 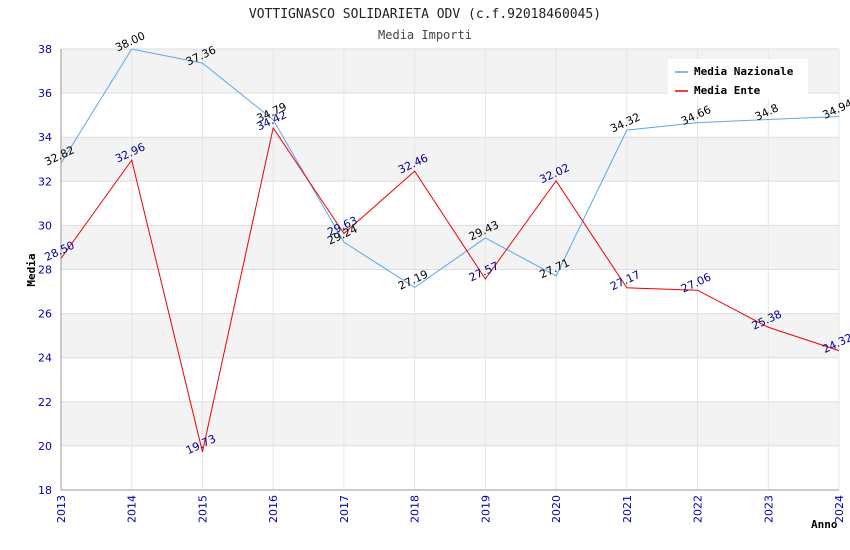 What do you see at coordinates (485, 509) in the screenshot?
I see `x-tick-label: 2019` at bounding box center [485, 509].